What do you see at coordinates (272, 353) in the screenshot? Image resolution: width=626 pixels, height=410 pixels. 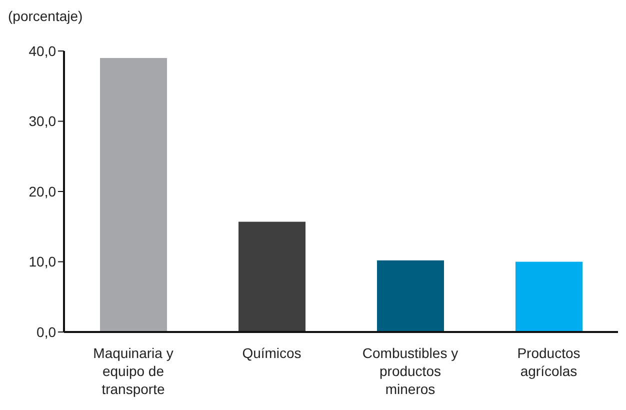 I see `x-tick-label: Químicos` at bounding box center [272, 353].